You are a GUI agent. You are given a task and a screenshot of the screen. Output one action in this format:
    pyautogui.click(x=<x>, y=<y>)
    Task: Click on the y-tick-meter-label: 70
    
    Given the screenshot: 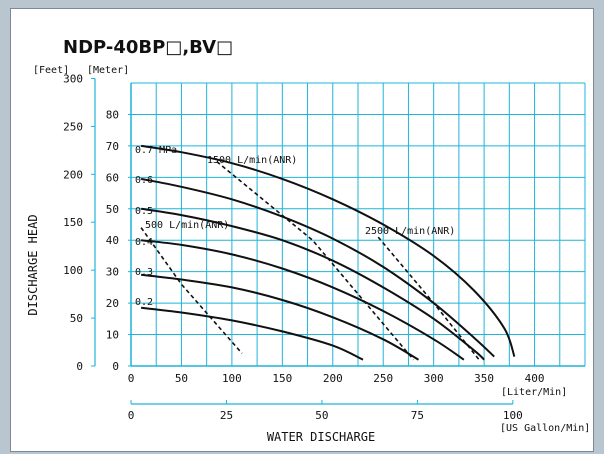 What is the action you would take?
    pyautogui.click(x=112, y=146)
    